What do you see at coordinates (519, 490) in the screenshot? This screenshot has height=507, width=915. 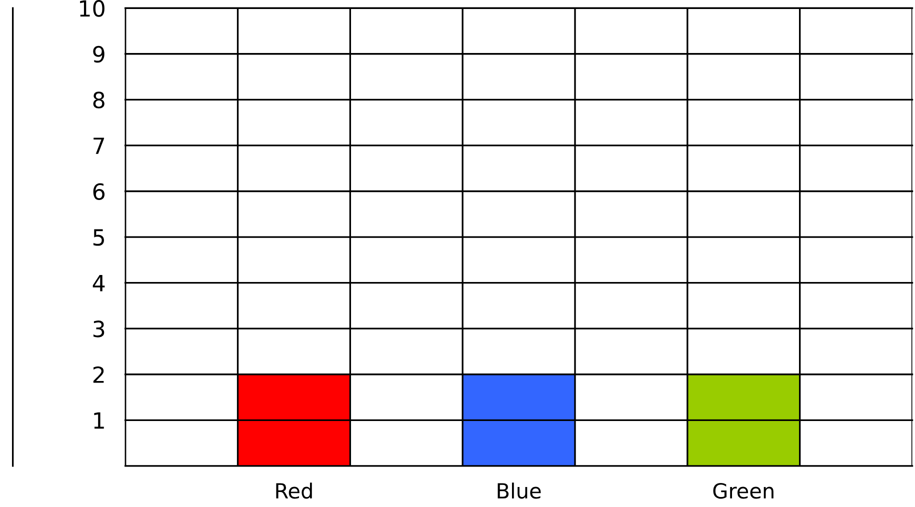 I see `x-tick-label: Blue` at bounding box center [519, 490].